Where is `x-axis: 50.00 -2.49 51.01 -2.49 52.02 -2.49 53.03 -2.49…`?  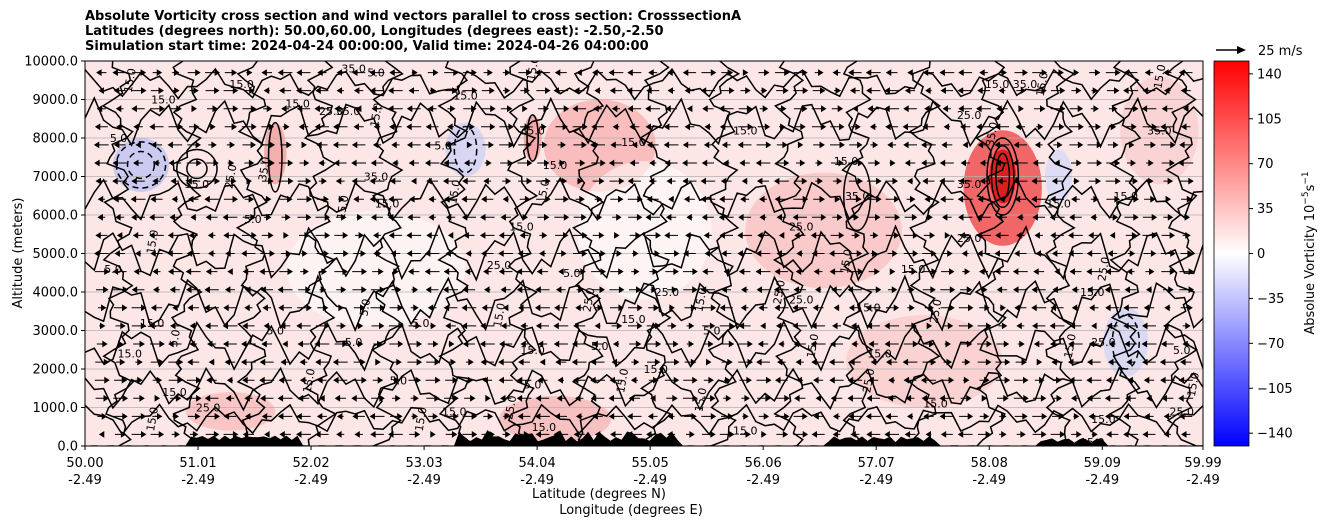
x-axis: 50.00 -2.49 51.01 -2.49 52.02 -2.49 53.03 -2.49… is located at coordinates (644, 467).